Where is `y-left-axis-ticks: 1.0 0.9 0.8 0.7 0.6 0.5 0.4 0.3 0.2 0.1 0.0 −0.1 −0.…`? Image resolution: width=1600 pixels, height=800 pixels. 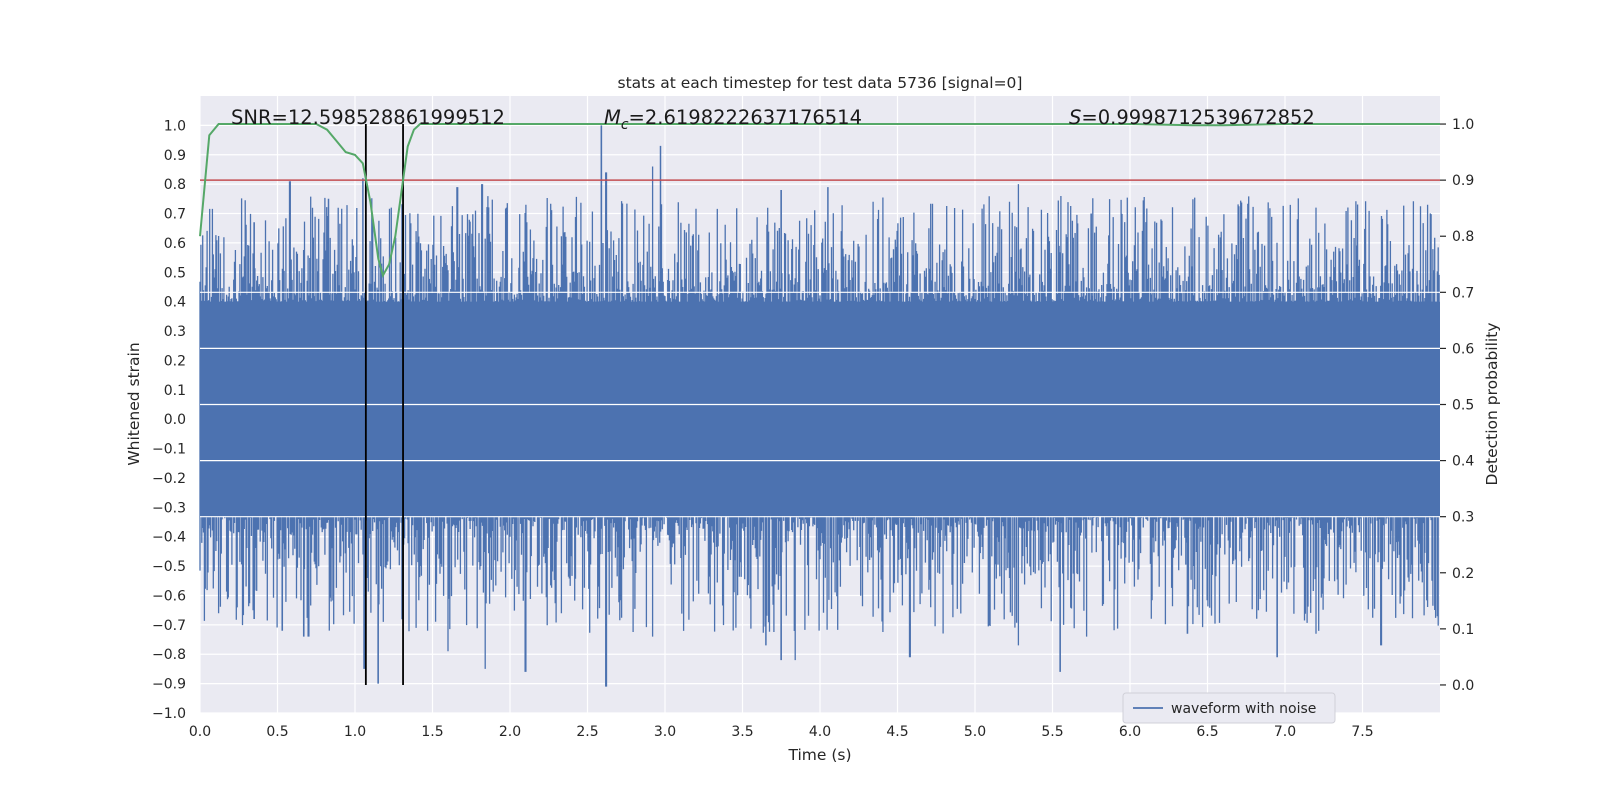
y-left-axis-ticks: 1.0 0.9 0.8 0.7 0.6 0.5 0.4 0.3 0.2 0.1 0.0 −0.1 −0.… is located at coordinates (169, 420).